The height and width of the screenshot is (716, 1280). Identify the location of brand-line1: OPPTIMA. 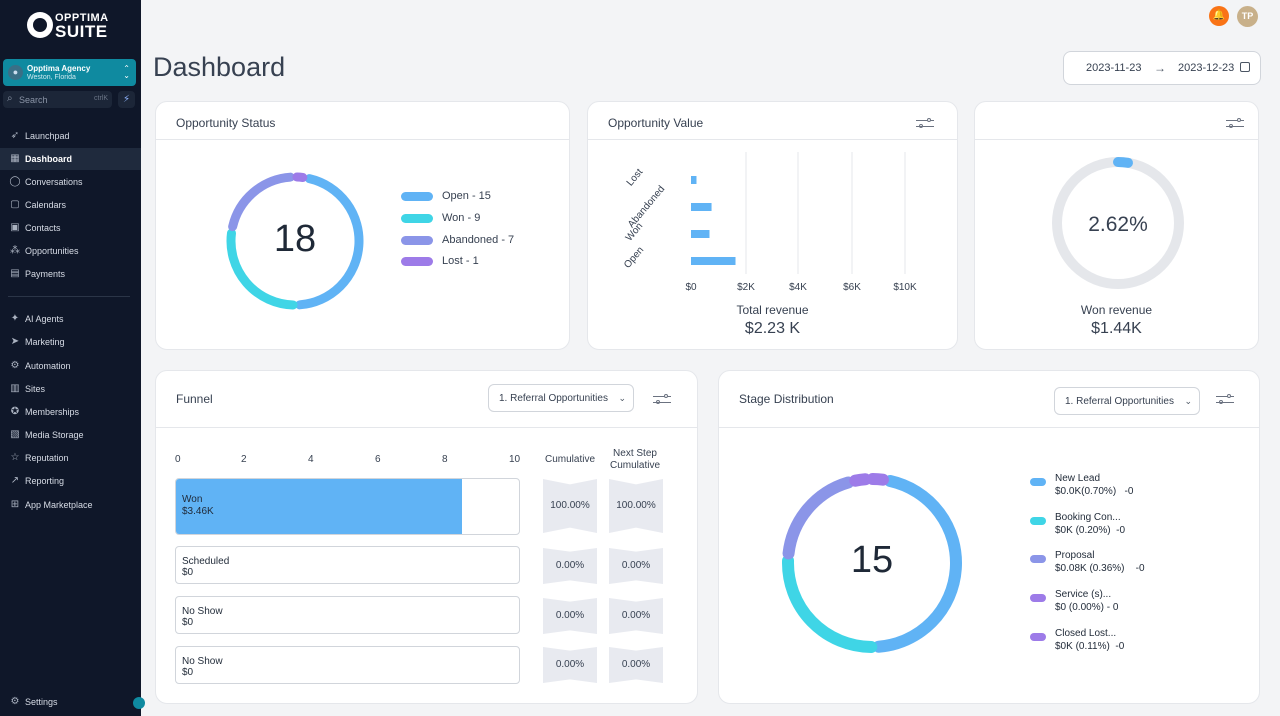
(82, 18).